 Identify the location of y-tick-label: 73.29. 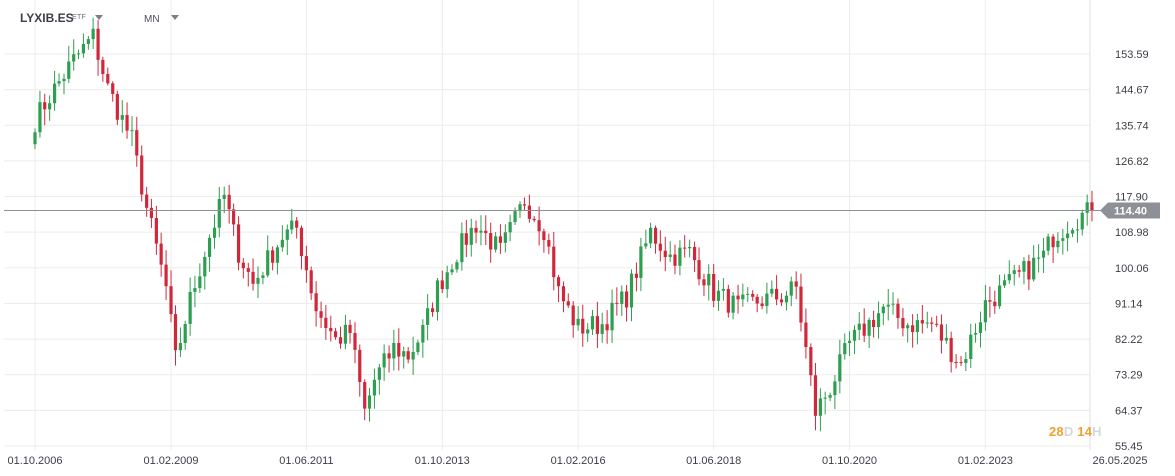
(1129, 376).